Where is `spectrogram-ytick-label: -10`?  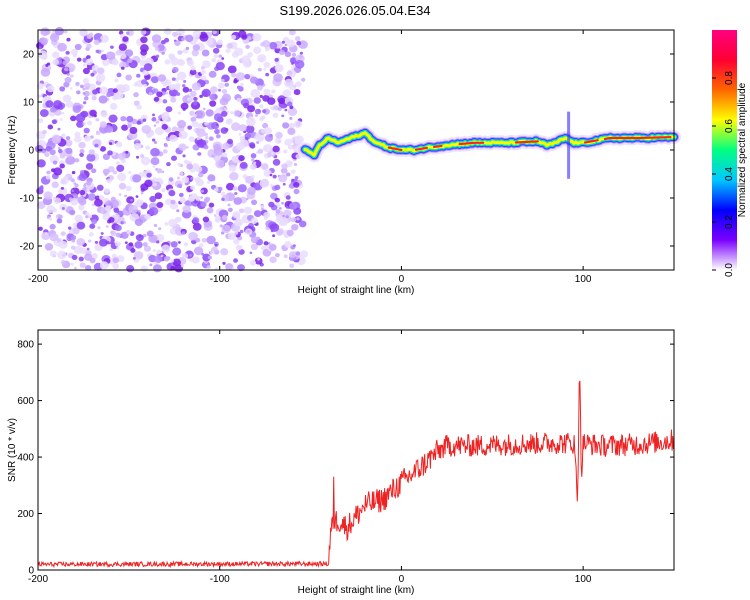
spectrogram-ytick-label: -10 is located at coordinates (27, 199).